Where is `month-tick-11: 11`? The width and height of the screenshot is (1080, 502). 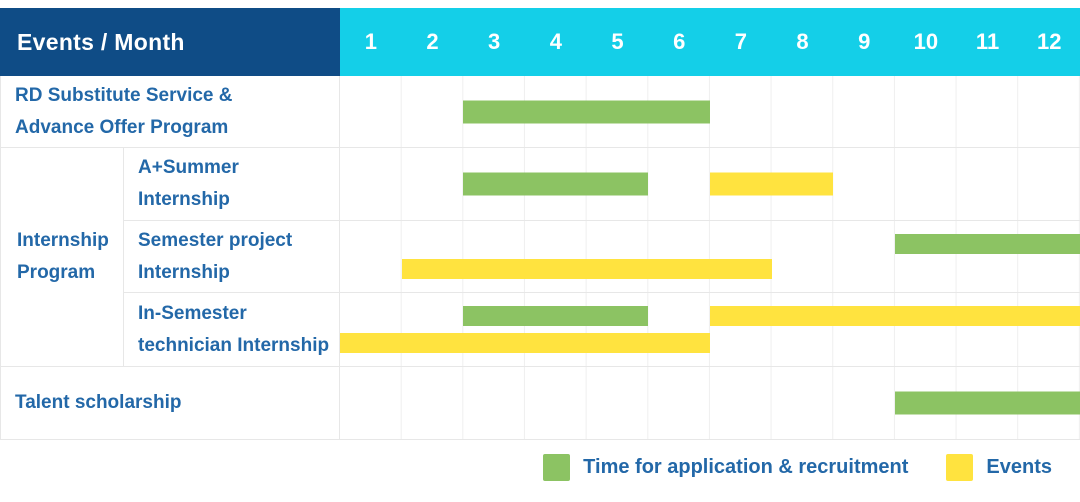 month-tick-11: 11 is located at coordinates (987, 41).